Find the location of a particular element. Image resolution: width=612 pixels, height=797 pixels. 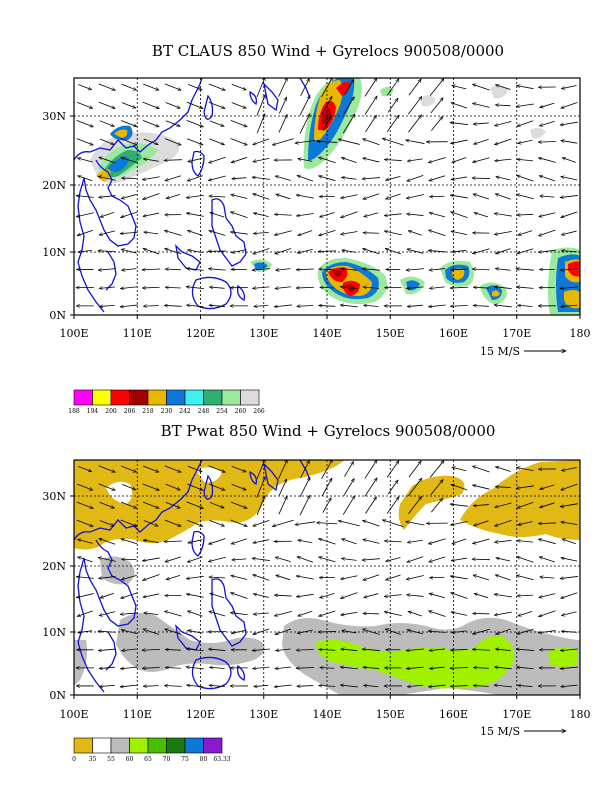

panel2-lon-ticks: 100E 110E 120E 130E 140E 150E 160E 170E 180 is located at coordinates (324, 708).